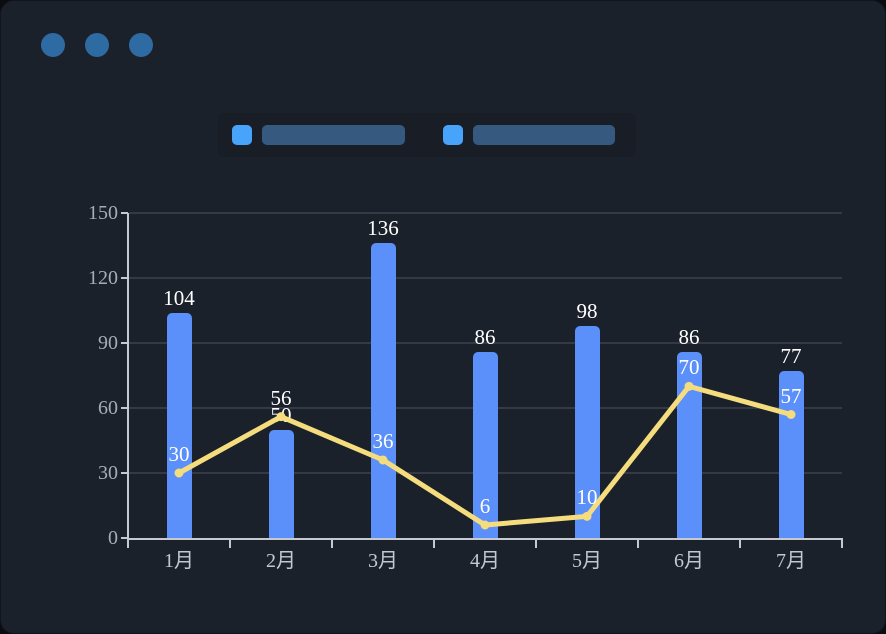 Image resolution: width=886 pixels, height=634 pixels. Describe the element at coordinates (485, 539) in the screenshot. I see `x-axis-line` at that location.